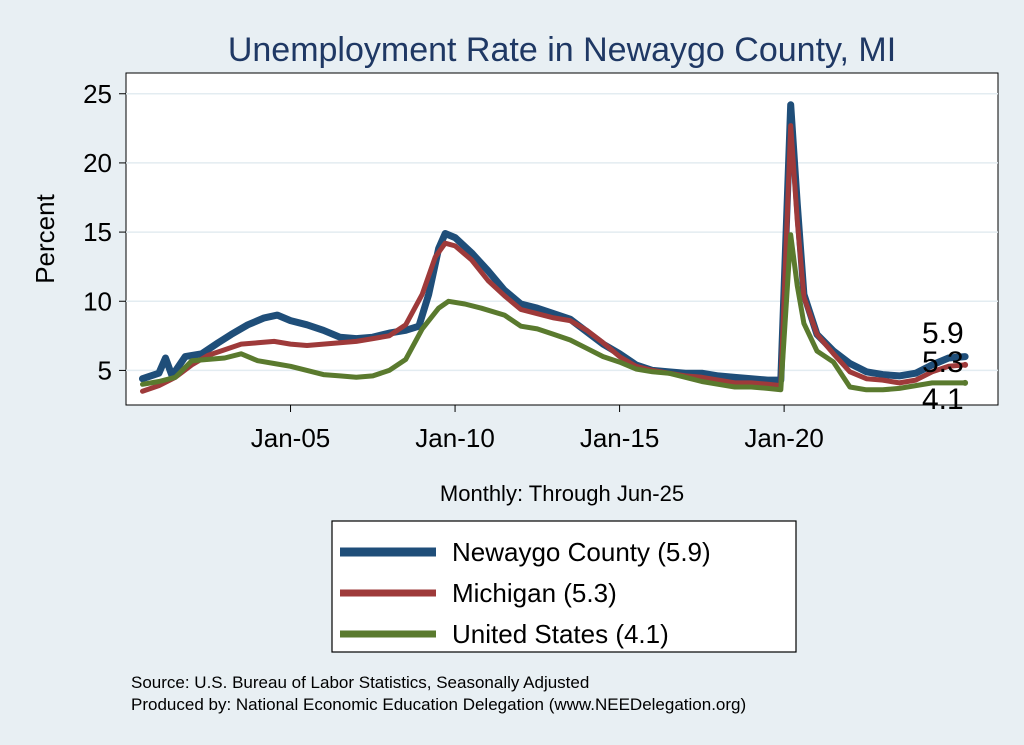 This screenshot has width=1024, height=745. I want to click on y-axis-label: Percent, so click(45, 238).